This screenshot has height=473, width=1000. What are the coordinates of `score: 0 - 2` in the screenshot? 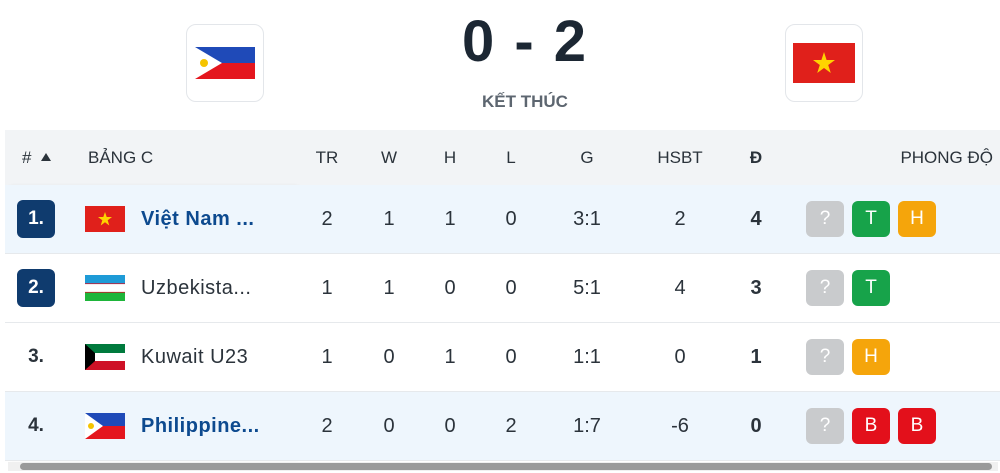 It's located at (525, 41).